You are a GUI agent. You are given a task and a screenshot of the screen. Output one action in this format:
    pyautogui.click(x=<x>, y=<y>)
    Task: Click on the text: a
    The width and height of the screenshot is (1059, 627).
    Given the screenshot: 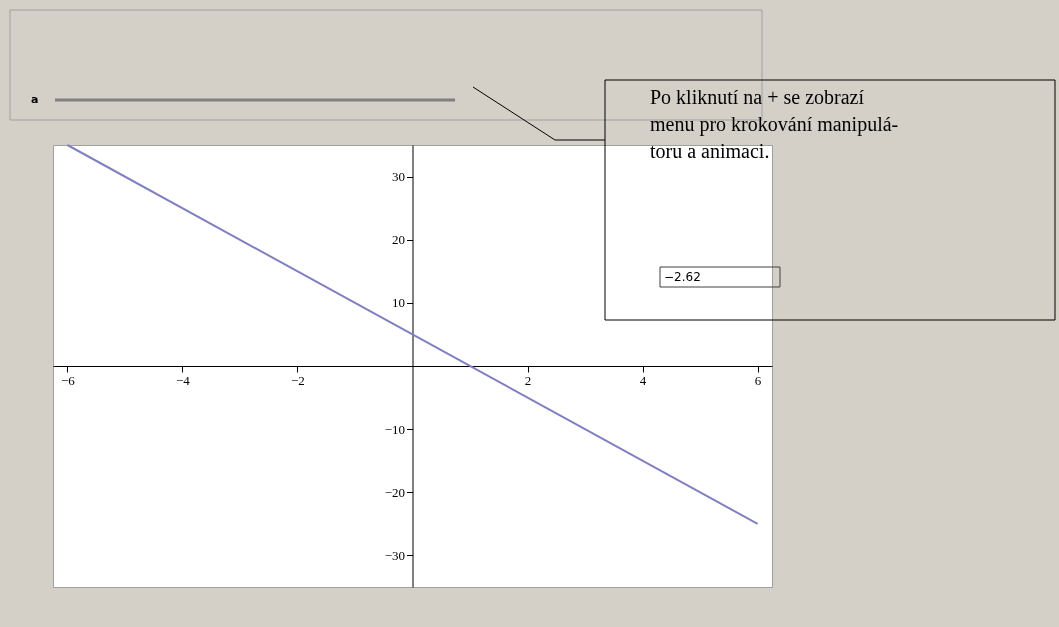 What is the action you would take?
    pyautogui.click(x=35, y=99)
    